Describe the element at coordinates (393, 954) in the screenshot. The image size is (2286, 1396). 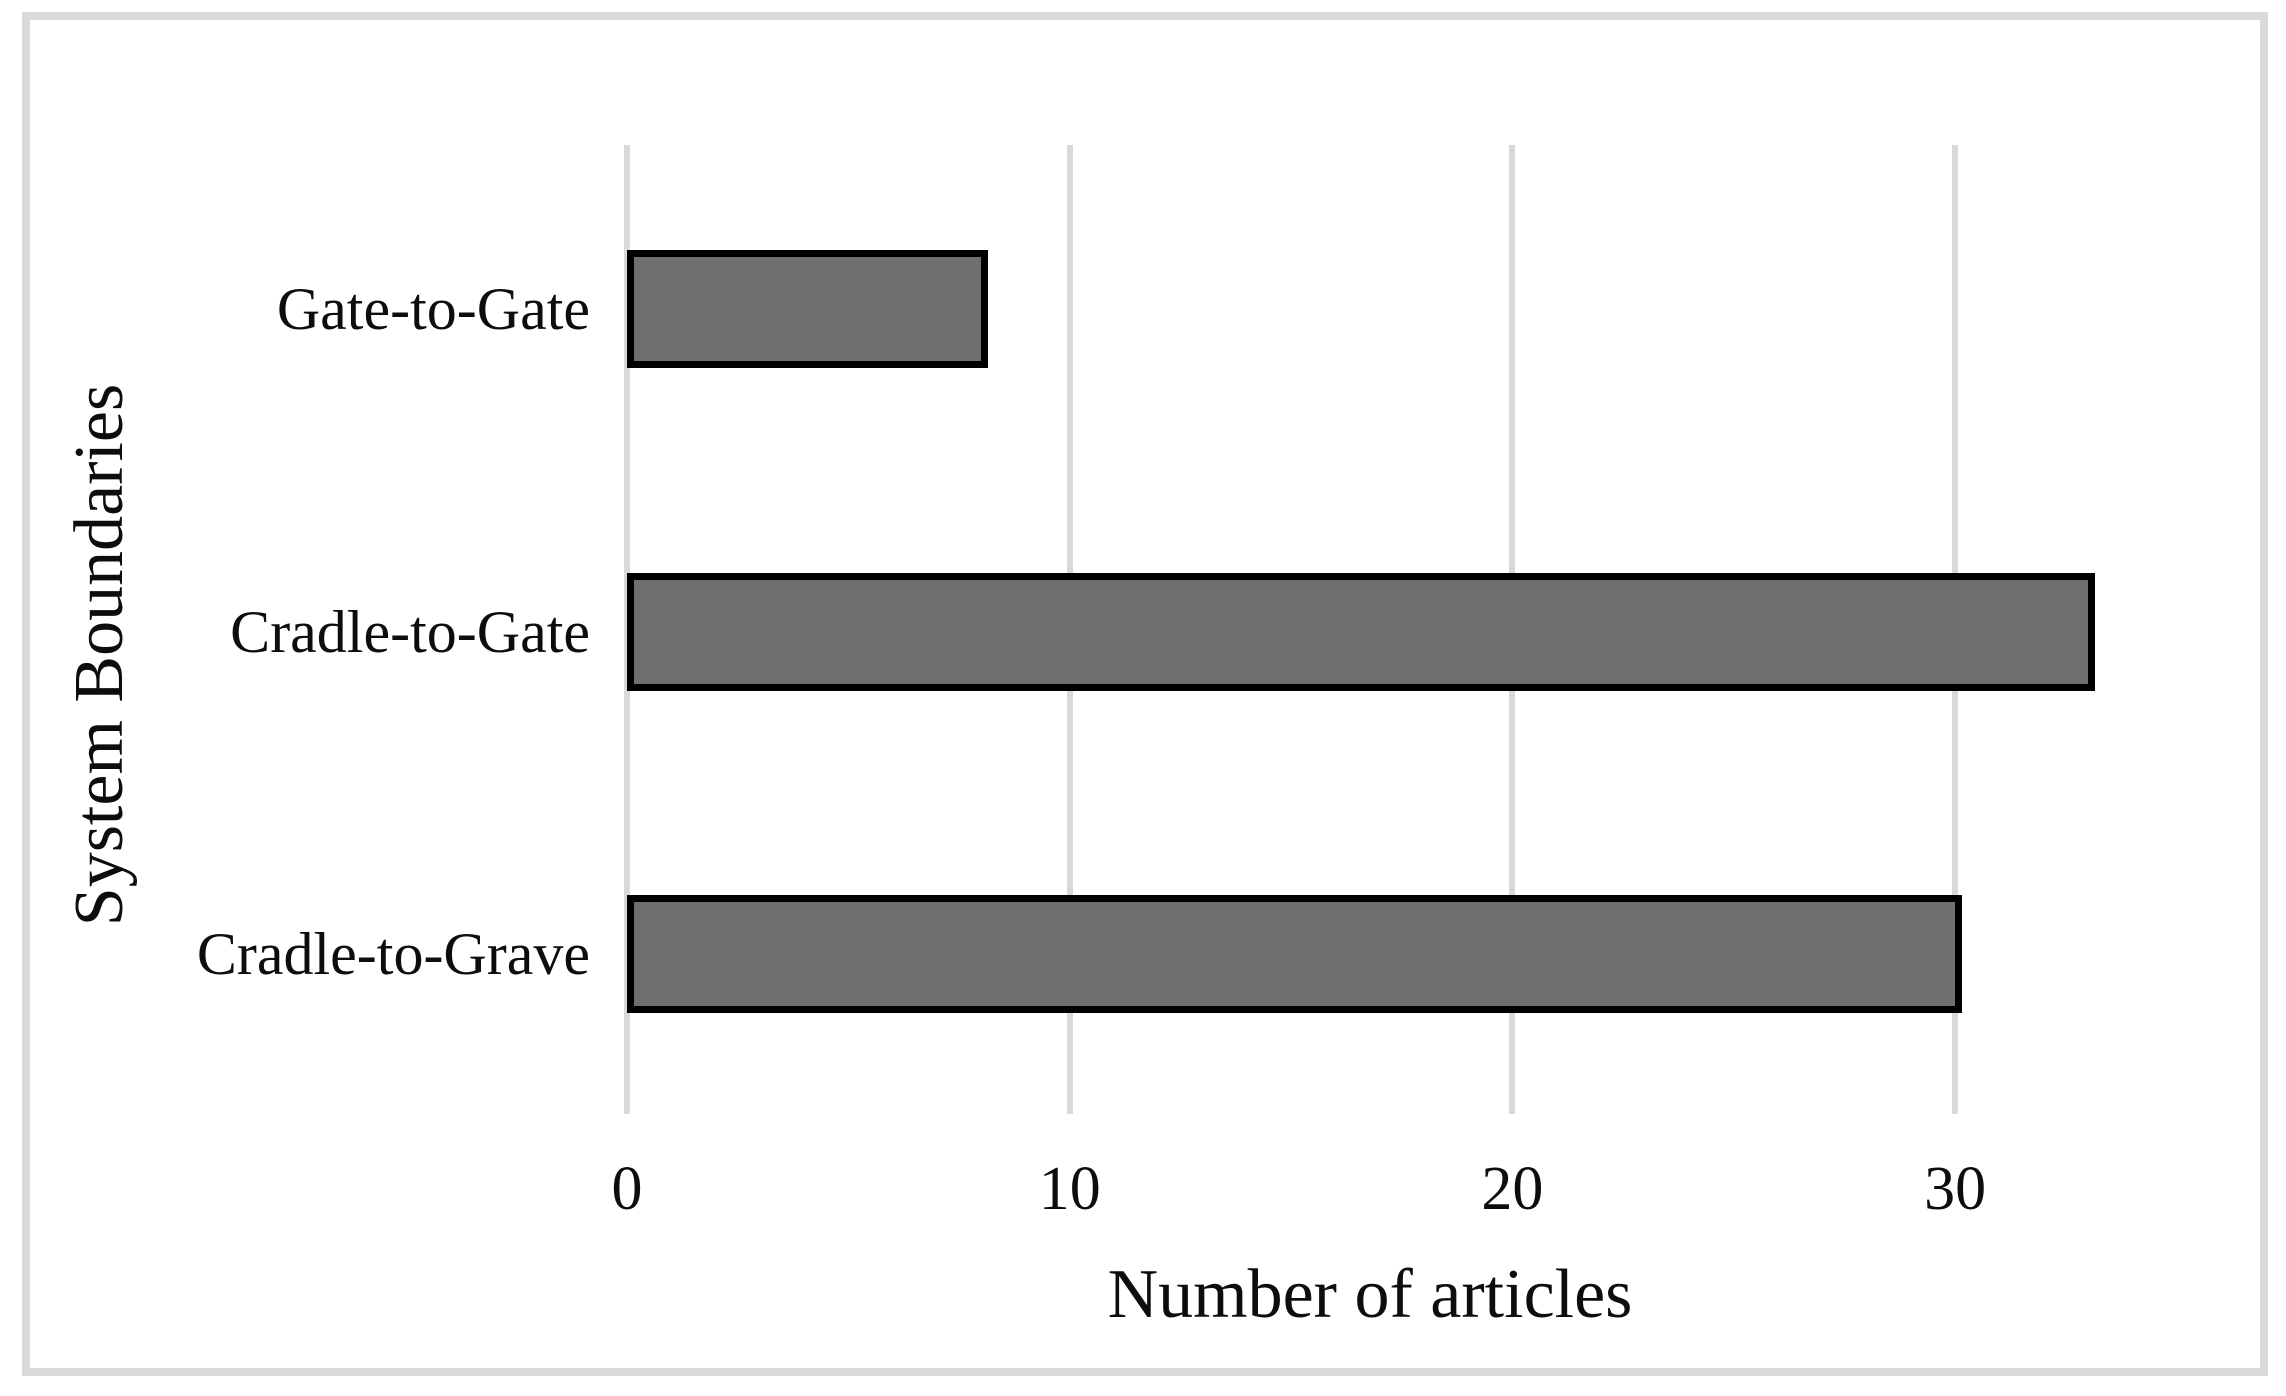
I see `category-label-cradle-to-grave: Cradle-to-Grave` at that location.